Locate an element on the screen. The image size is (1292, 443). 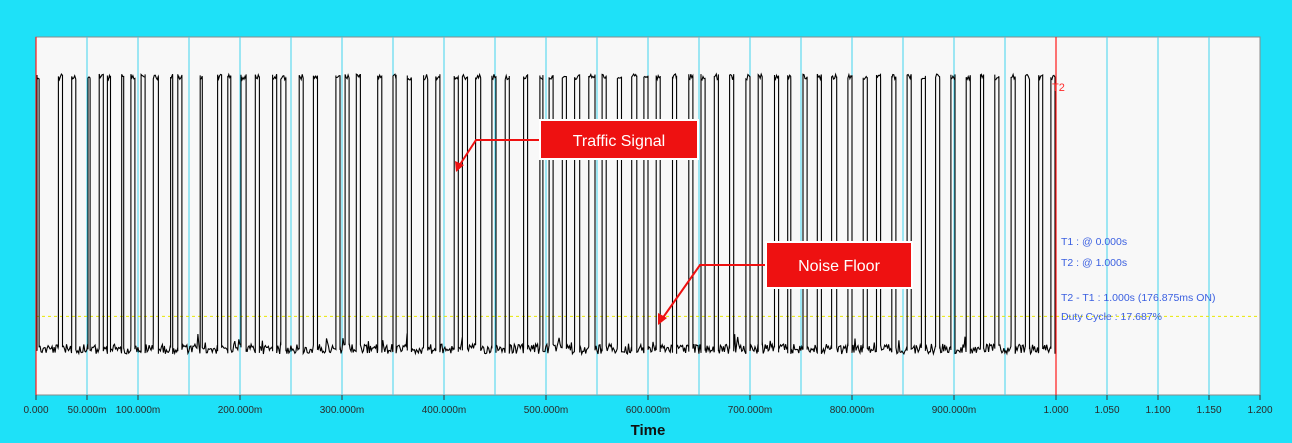
readout-duty-cycle: Duty Cycle : 17.687% is located at coordinates (1111, 317).